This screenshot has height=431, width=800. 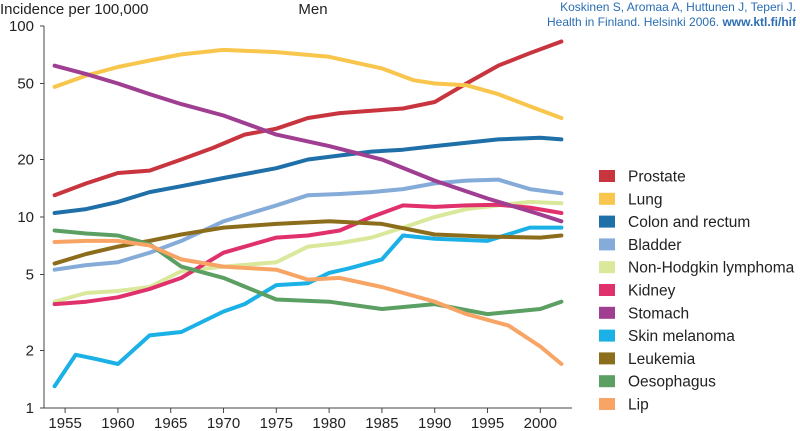 What do you see at coordinates (381, 423) in the screenshot?
I see `x-tick-label: 1985` at bounding box center [381, 423].